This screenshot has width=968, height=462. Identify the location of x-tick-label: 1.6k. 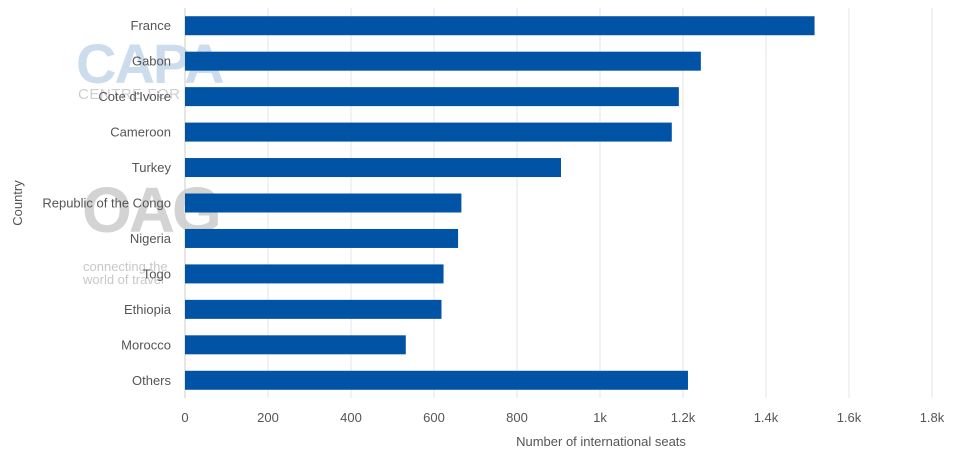
(849, 417).